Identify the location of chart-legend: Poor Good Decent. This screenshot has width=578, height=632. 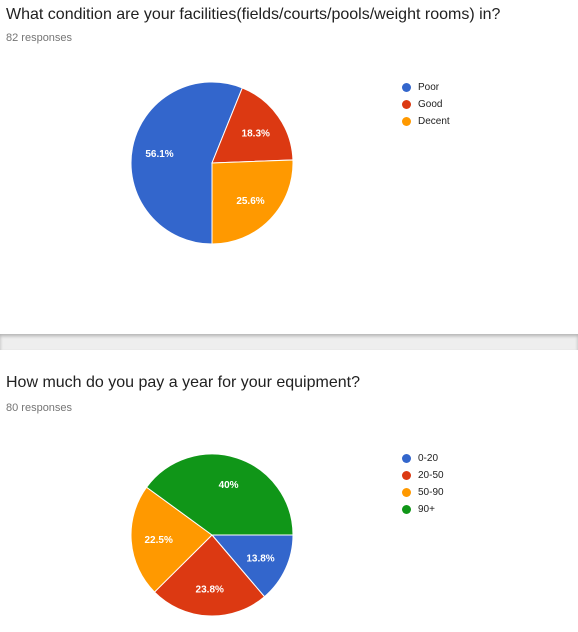
(426, 104).